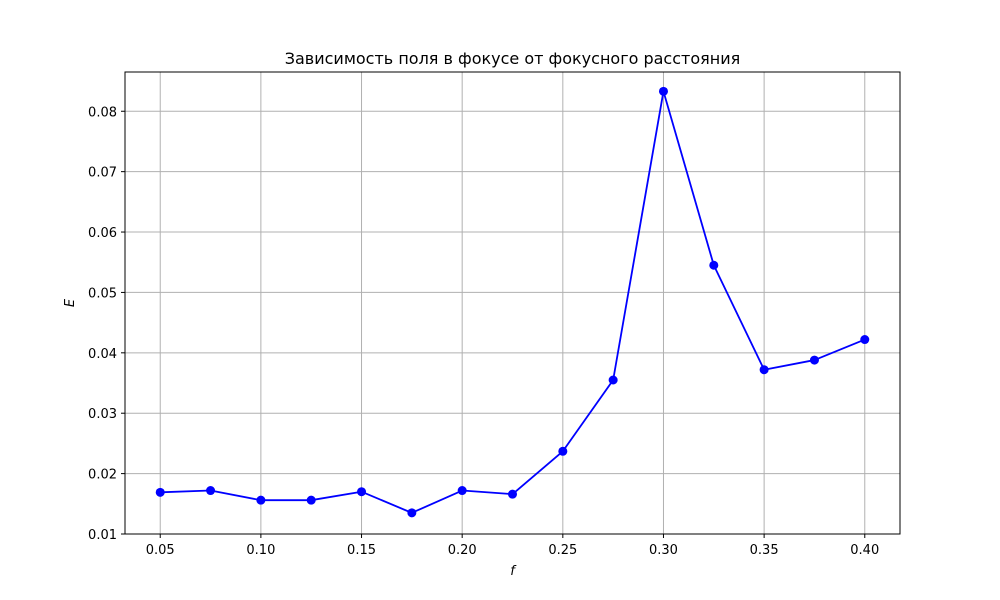 The width and height of the screenshot is (1000, 600). What do you see at coordinates (102, 173) in the screenshot?
I see `y-tick-label: 0.07` at bounding box center [102, 173].